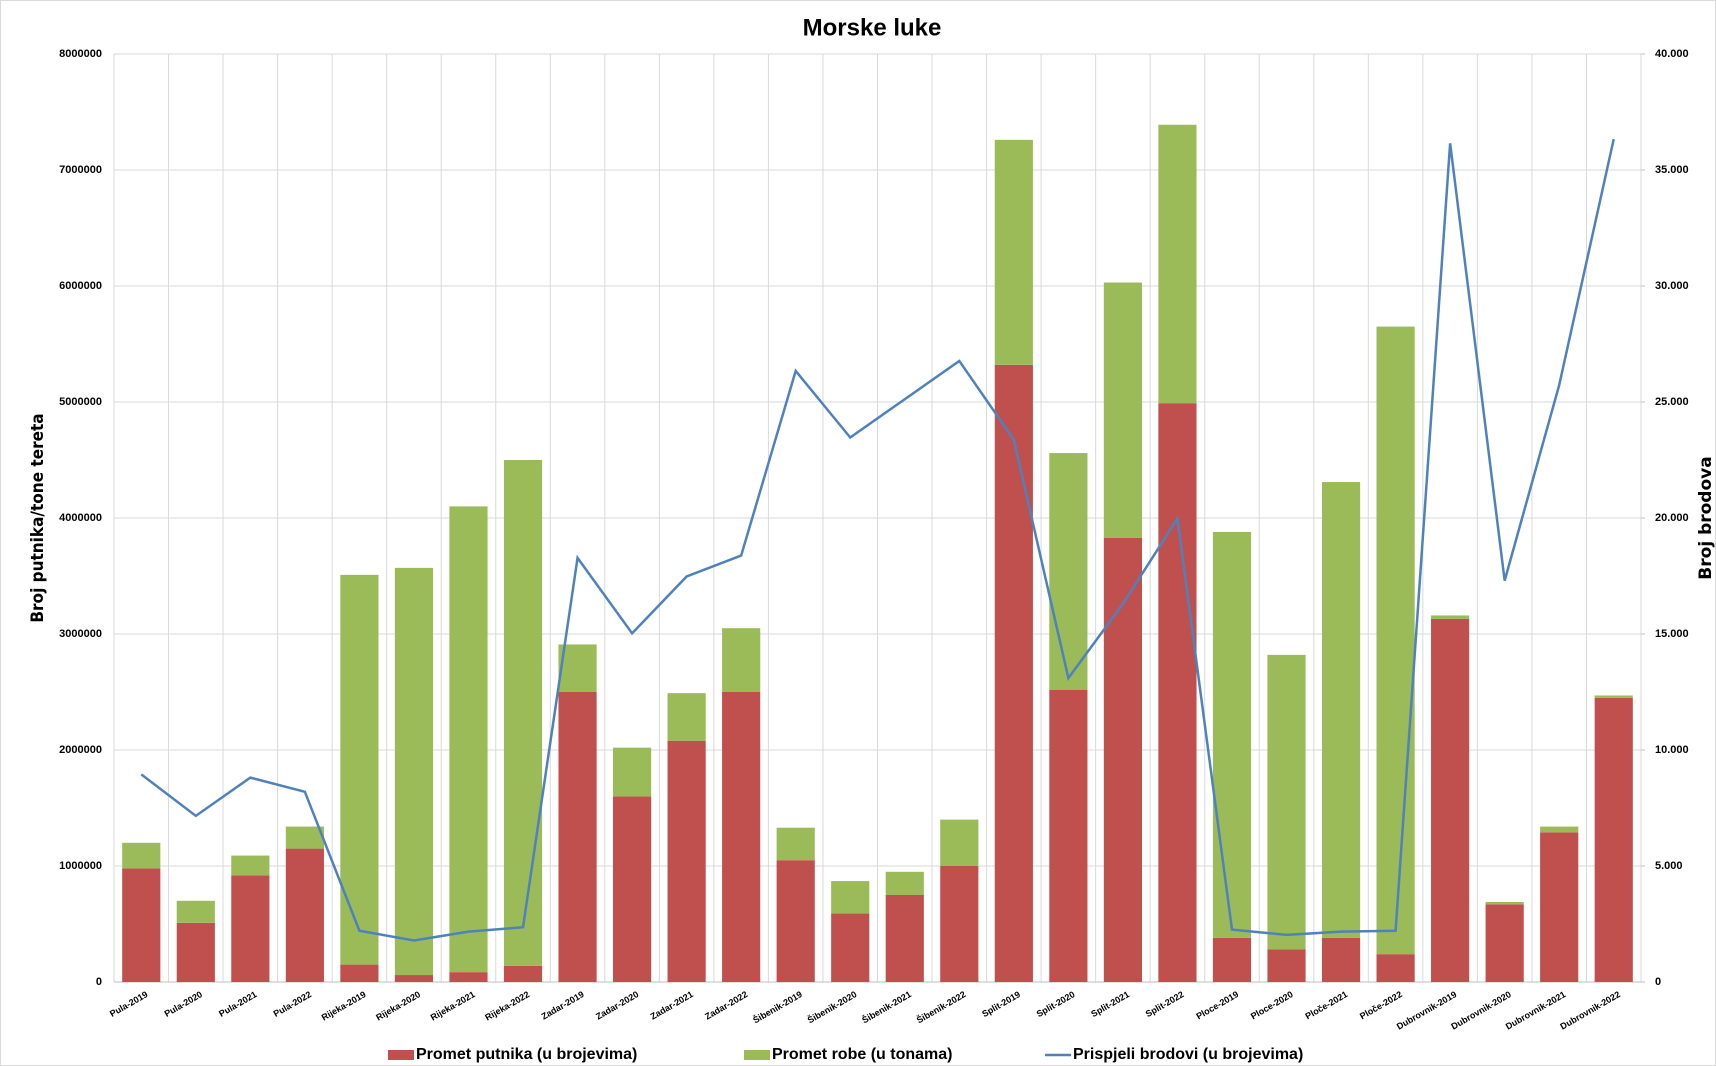 Image resolution: width=1716 pixels, height=1066 pixels. What do you see at coordinates (80, 518) in the screenshot?
I see `y-tick-label: 4000000` at bounding box center [80, 518].